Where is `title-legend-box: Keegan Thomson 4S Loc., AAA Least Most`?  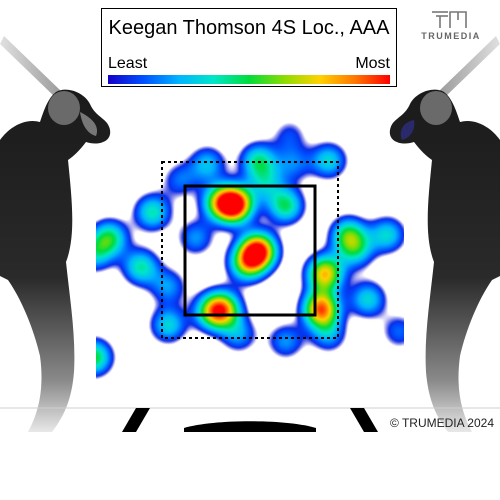 title-legend-box: Keegan Thomson 4S Loc., AAA Least Most is located at coordinates (249, 47).